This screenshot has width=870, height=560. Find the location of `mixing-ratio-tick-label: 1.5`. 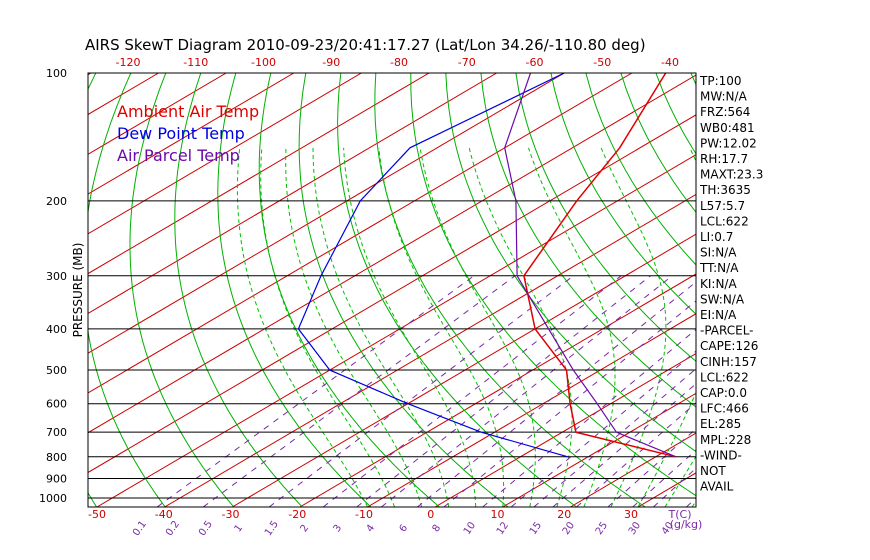

mixing-ratio-tick-label: 1.5 is located at coordinates (272, 528).